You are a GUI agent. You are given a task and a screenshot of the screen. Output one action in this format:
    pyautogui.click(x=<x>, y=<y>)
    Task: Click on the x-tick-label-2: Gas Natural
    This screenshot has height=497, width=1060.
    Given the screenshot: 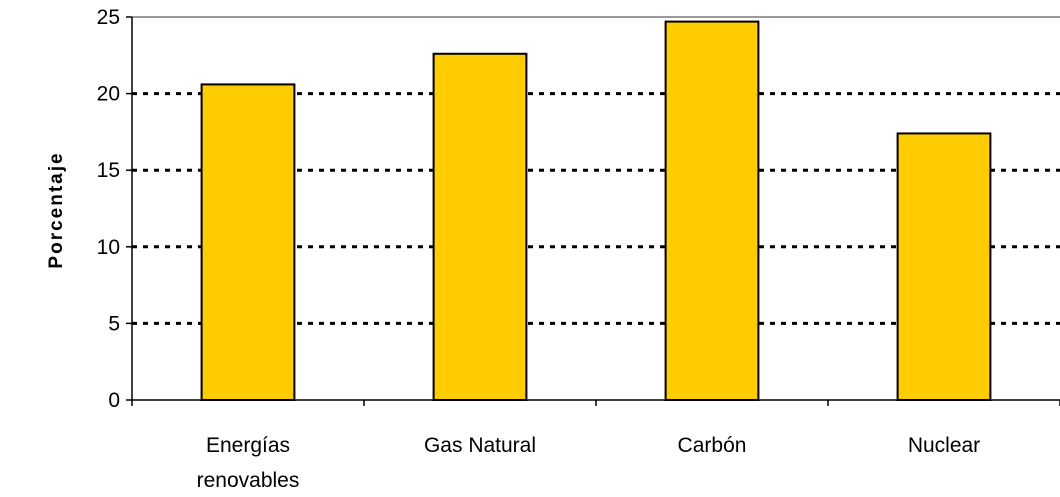 What is the action you would take?
    pyautogui.click(x=480, y=445)
    